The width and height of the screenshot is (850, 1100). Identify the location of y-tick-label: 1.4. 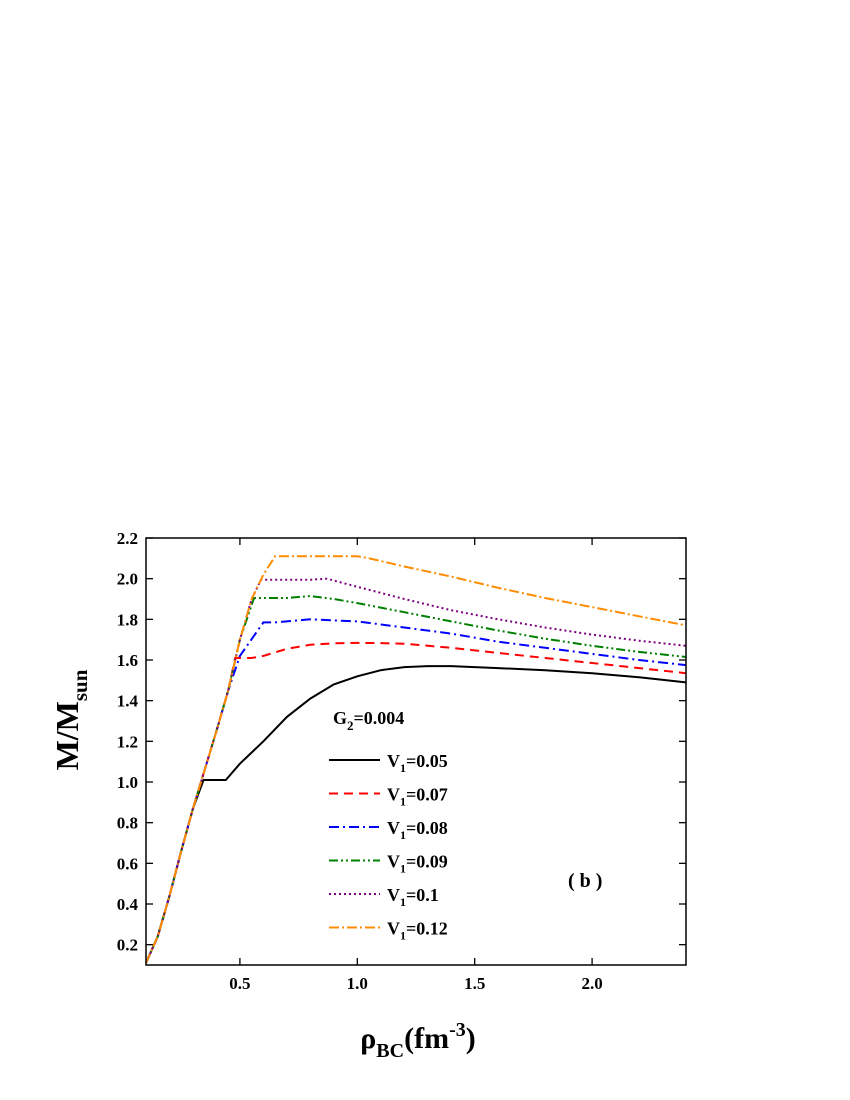
(128, 701).